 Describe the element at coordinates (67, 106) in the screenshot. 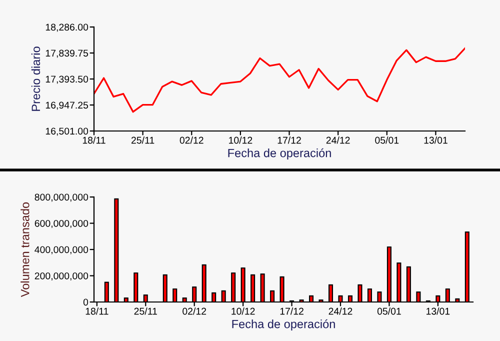

I see `y-tick-label: 16,947.25` at that location.